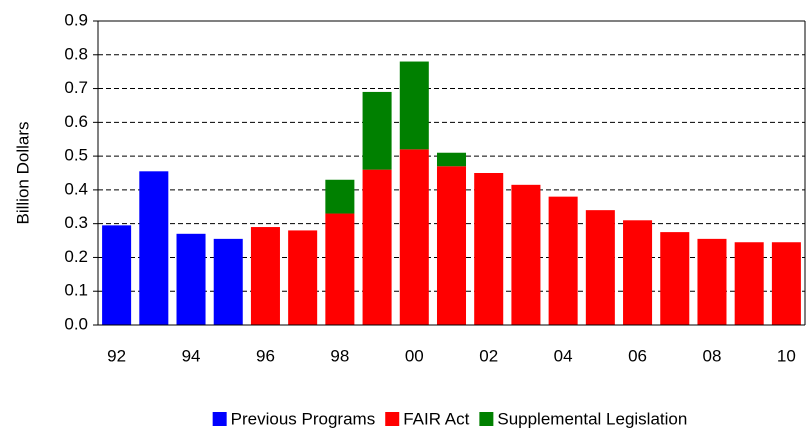 This screenshot has height=438, width=810. Describe the element at coordinates (712, 355) in the screenshot. I see `x-tick-label: 08` at that location.